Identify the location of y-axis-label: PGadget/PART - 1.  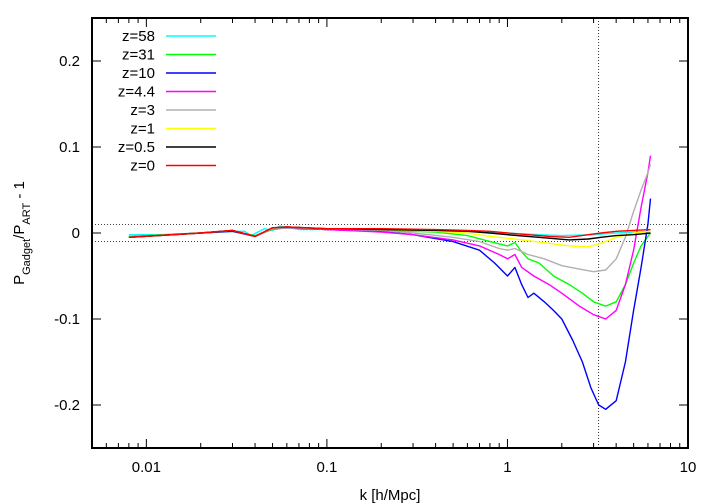
(22, 233).